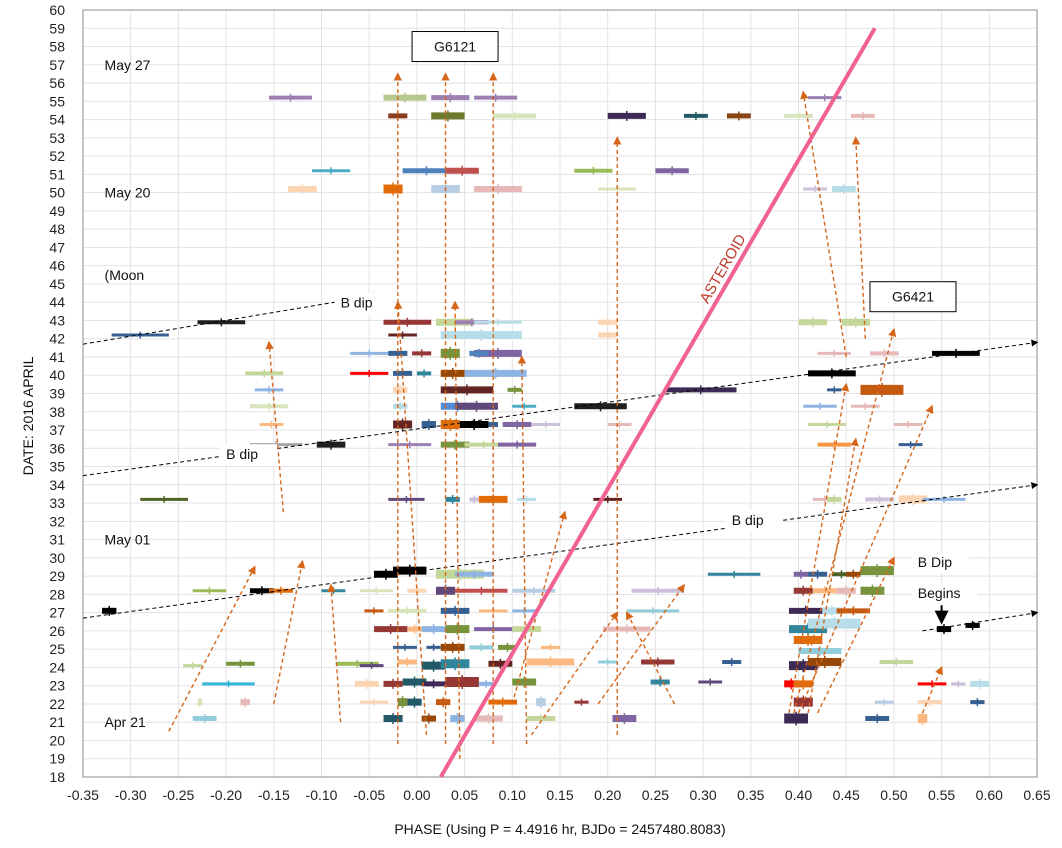 Image resolution: width=1062 pixels, height=848 pixels. What do you see at coordinates (846, 795) in the screenshot?
I see `x-tick-label: 0.45` at bounding box center [846, 795].